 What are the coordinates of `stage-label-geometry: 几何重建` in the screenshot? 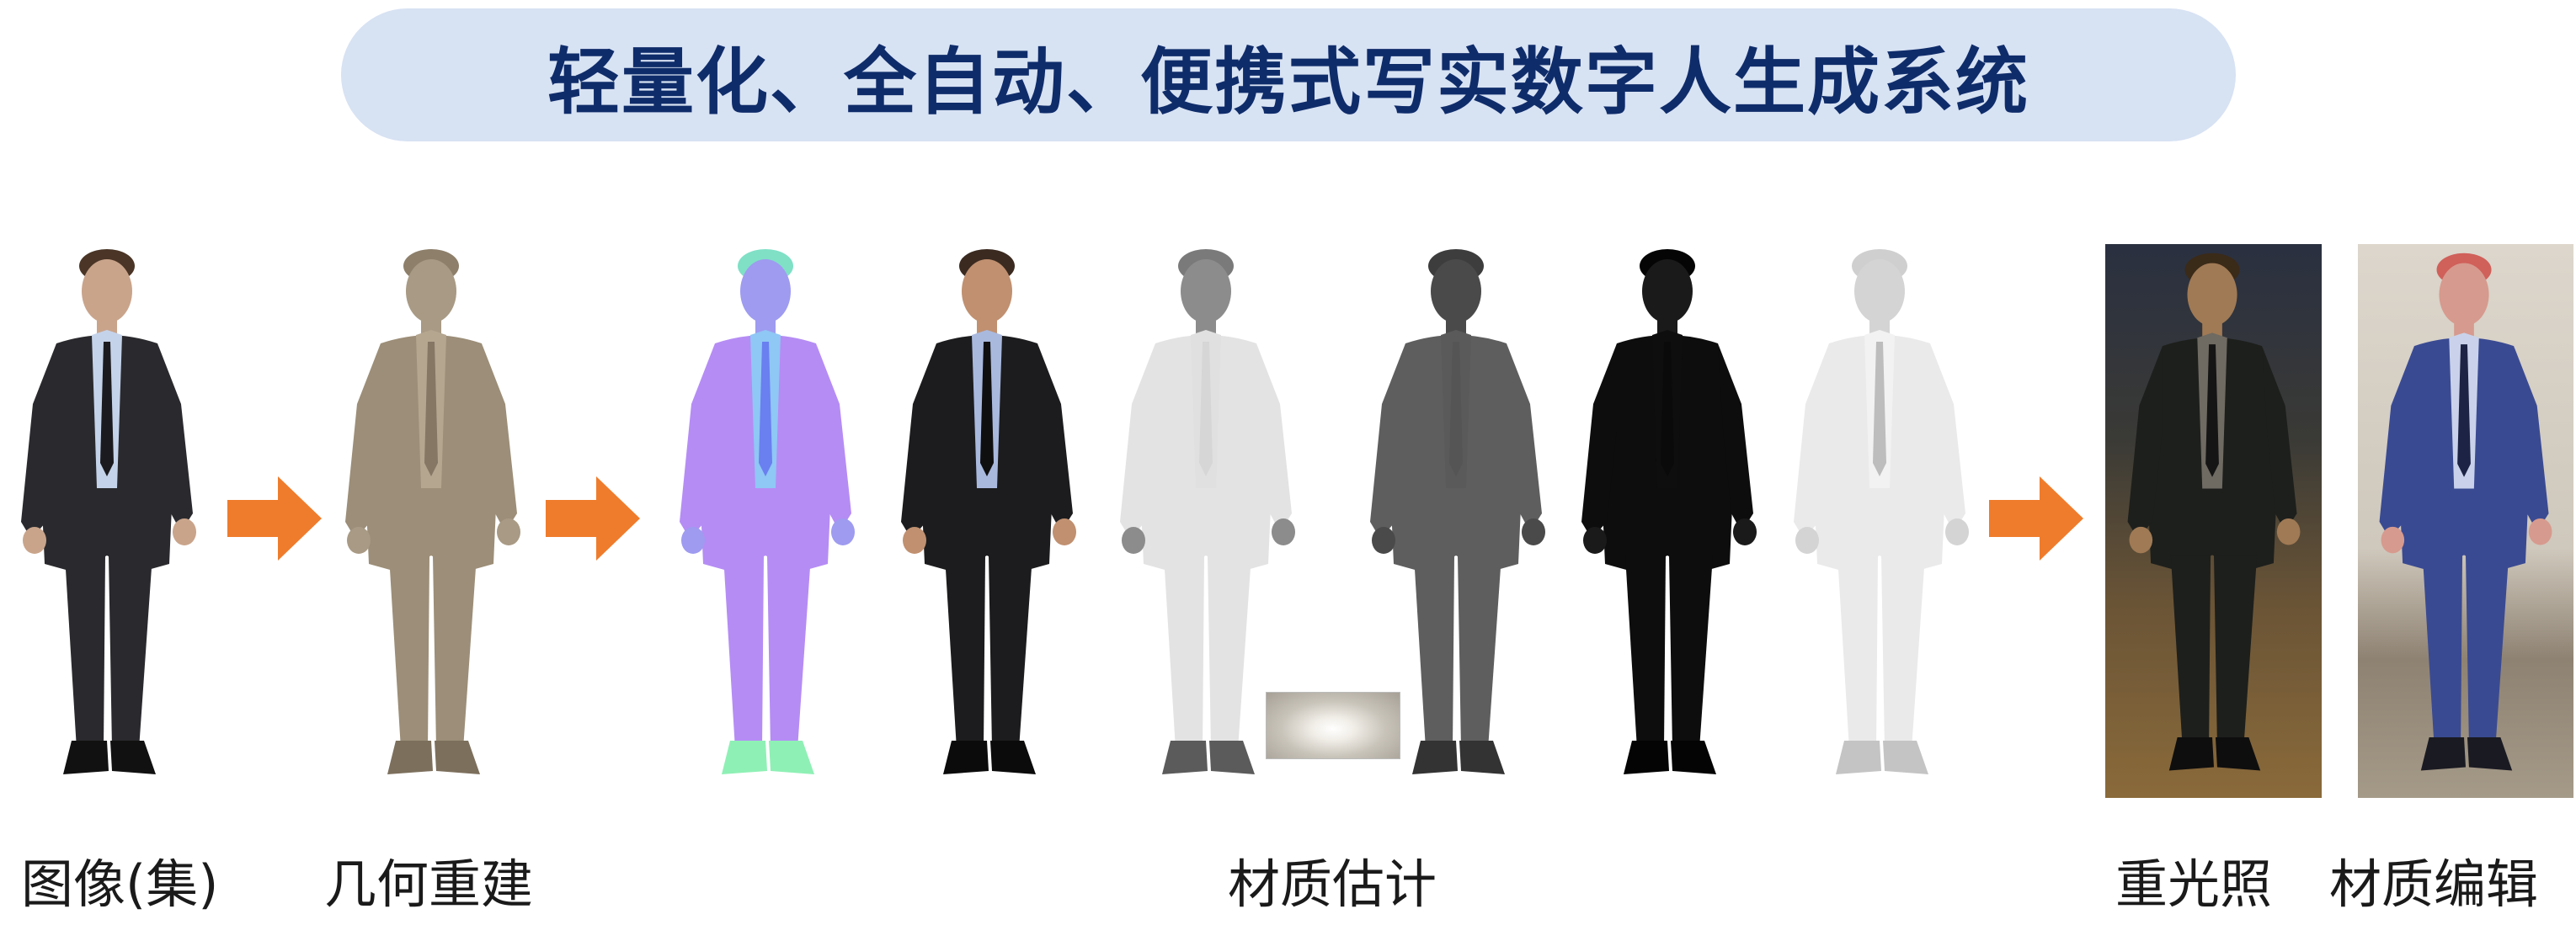 It's located at (429, 884).